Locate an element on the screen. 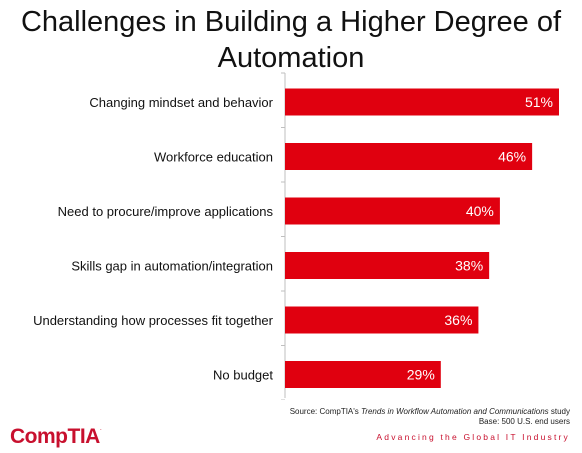 The image size is (582, 453). category-label: No budget is located at coordinates (243, 375).